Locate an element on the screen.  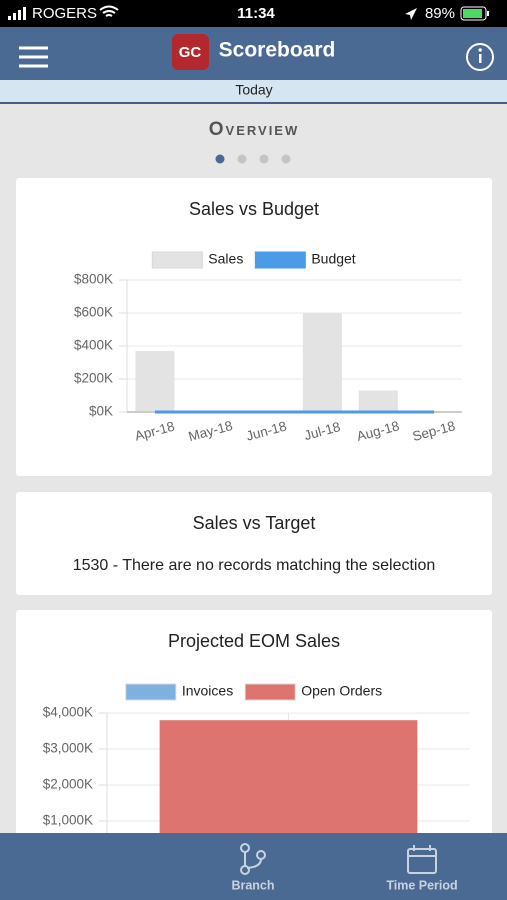
clock: 11:34 is located at coordinates (256, 13).